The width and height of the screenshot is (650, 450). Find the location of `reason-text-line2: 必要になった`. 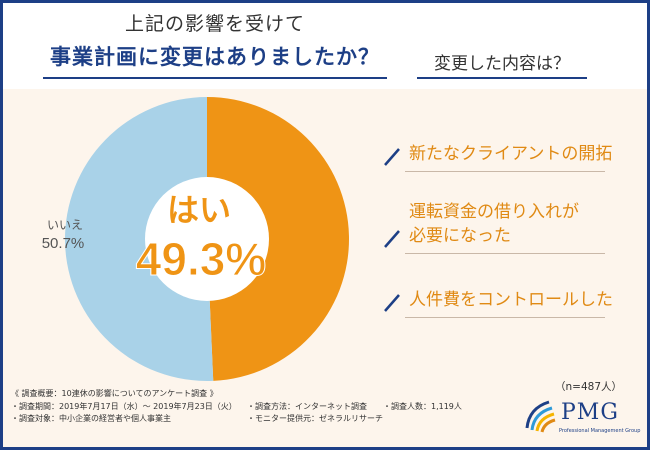

reason-text-line2: 必要になった is located at coordinates (460, 236).